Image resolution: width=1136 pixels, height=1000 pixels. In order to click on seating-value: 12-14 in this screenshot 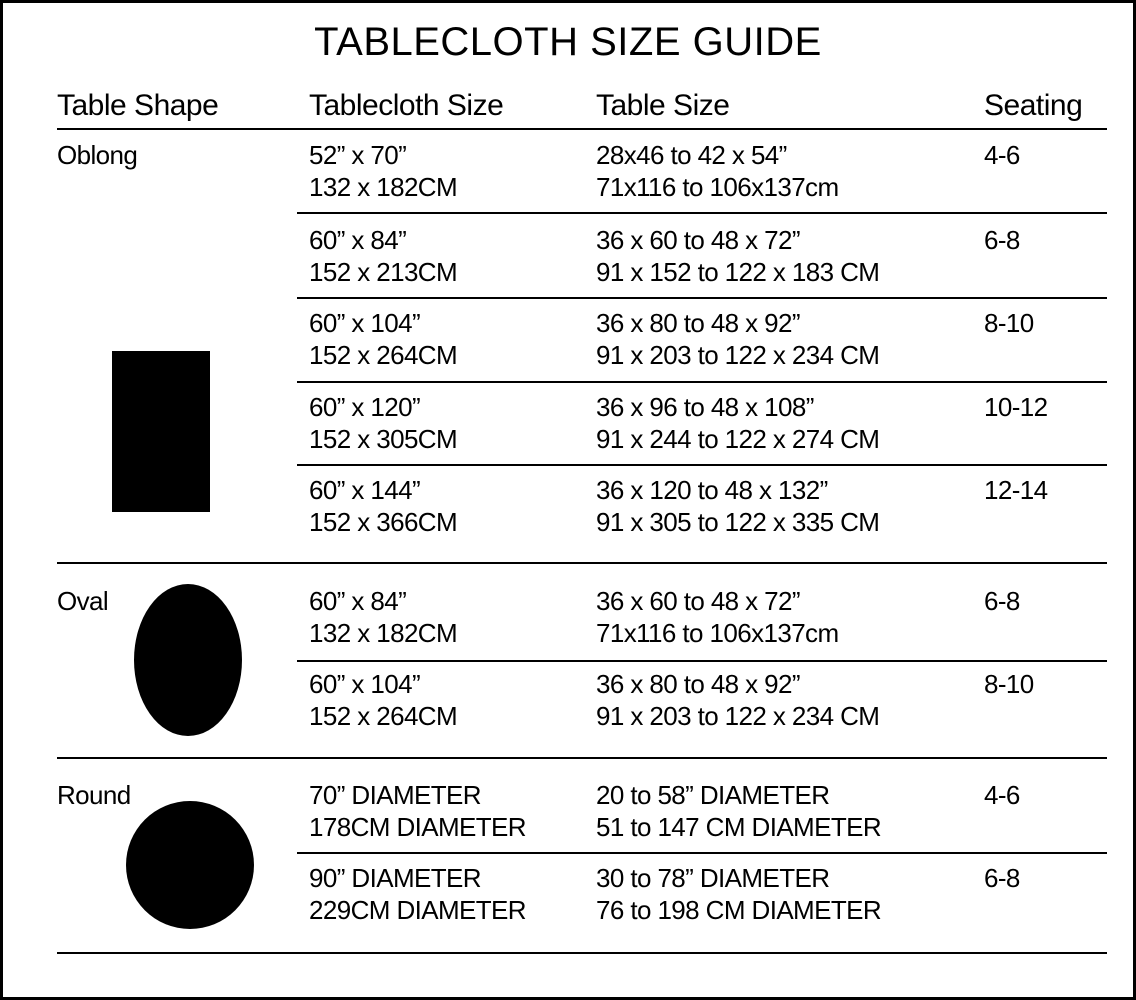, I will do `click(1016, 490)`.